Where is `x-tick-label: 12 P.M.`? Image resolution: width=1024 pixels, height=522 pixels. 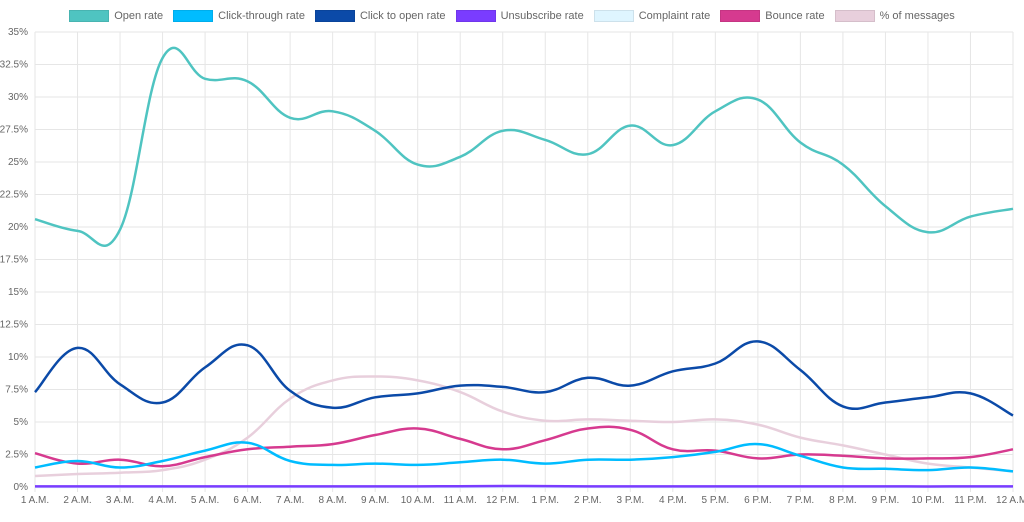
x-tick-label: 12 P.M. is located at coordinates (502, 500).